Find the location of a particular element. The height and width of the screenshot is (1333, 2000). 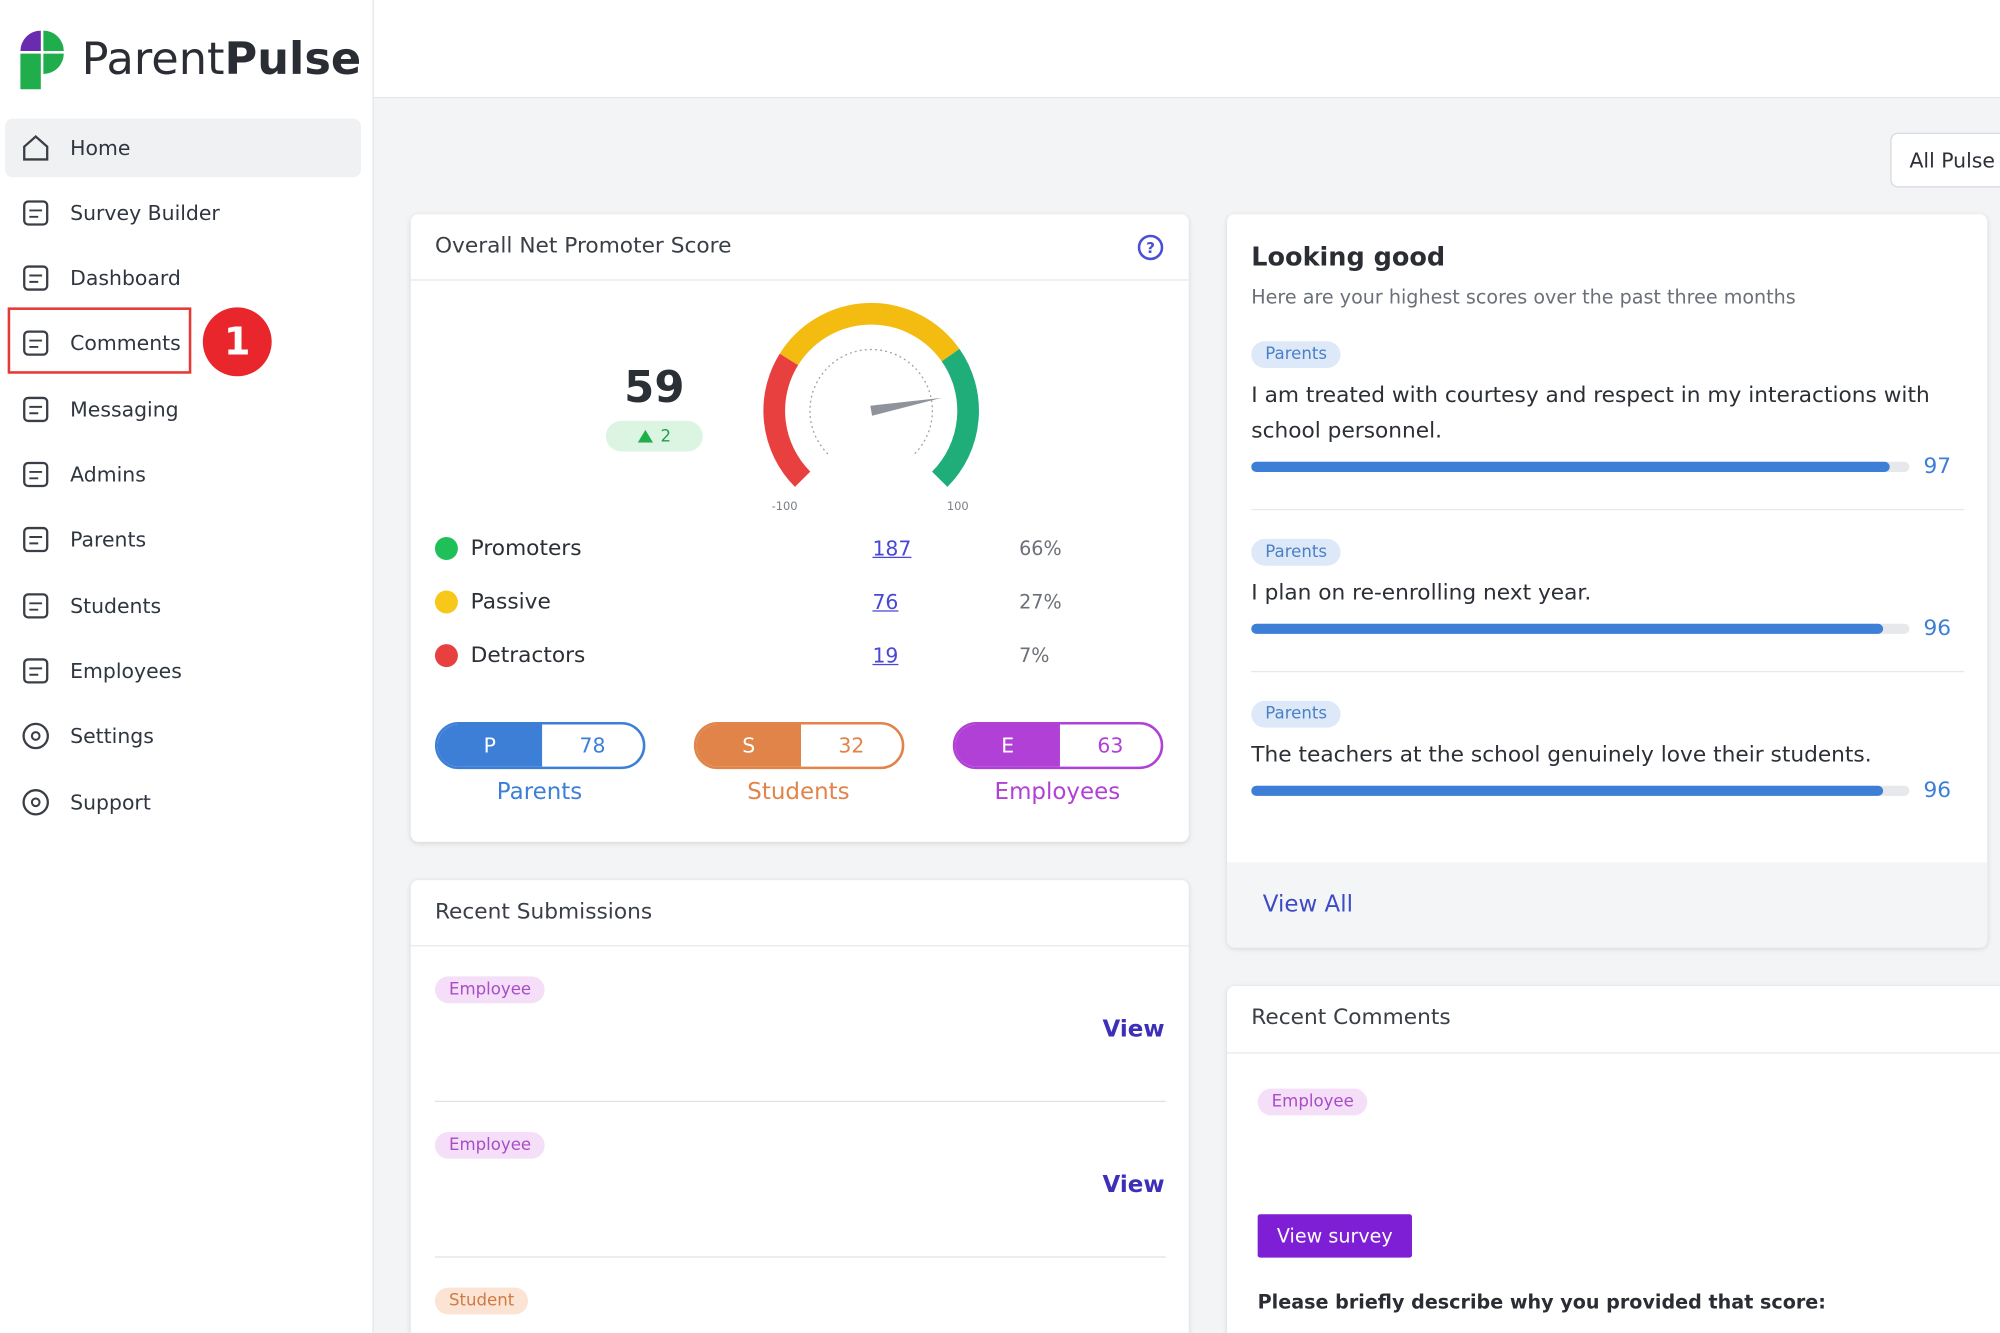

nav-item: Parents is located at coordinates (183, 539).